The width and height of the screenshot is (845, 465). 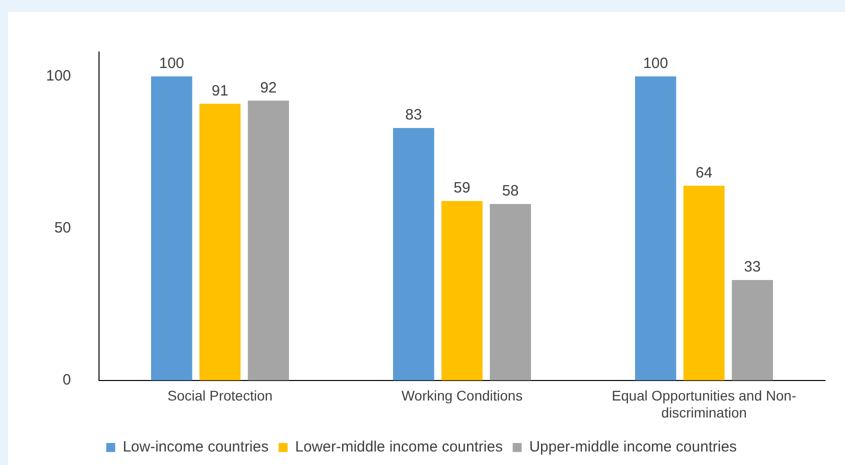 What do you see at coordinates (67, 380) in the screenshot?
I see `y-tick-label: 0` at bounding box center [67, 380].